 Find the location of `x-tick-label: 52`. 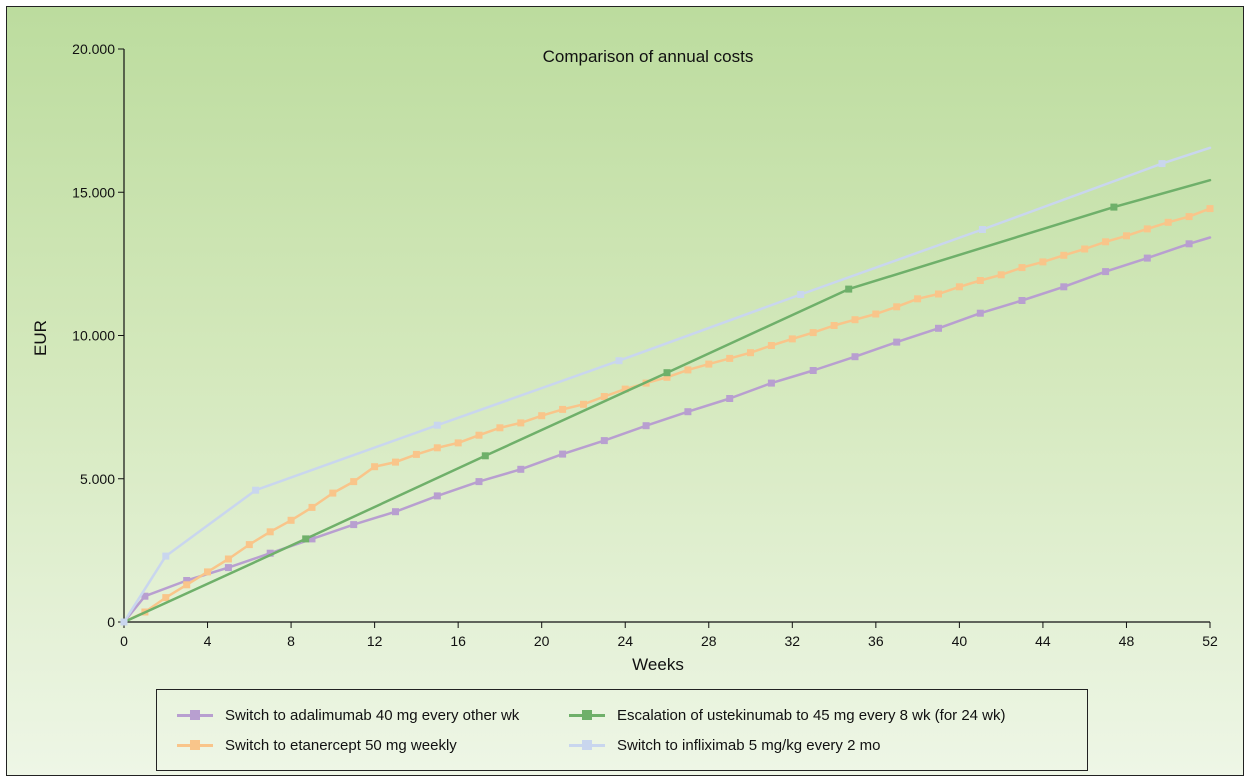

x-tick-label: 52 is located at coordinates (1210, 641).